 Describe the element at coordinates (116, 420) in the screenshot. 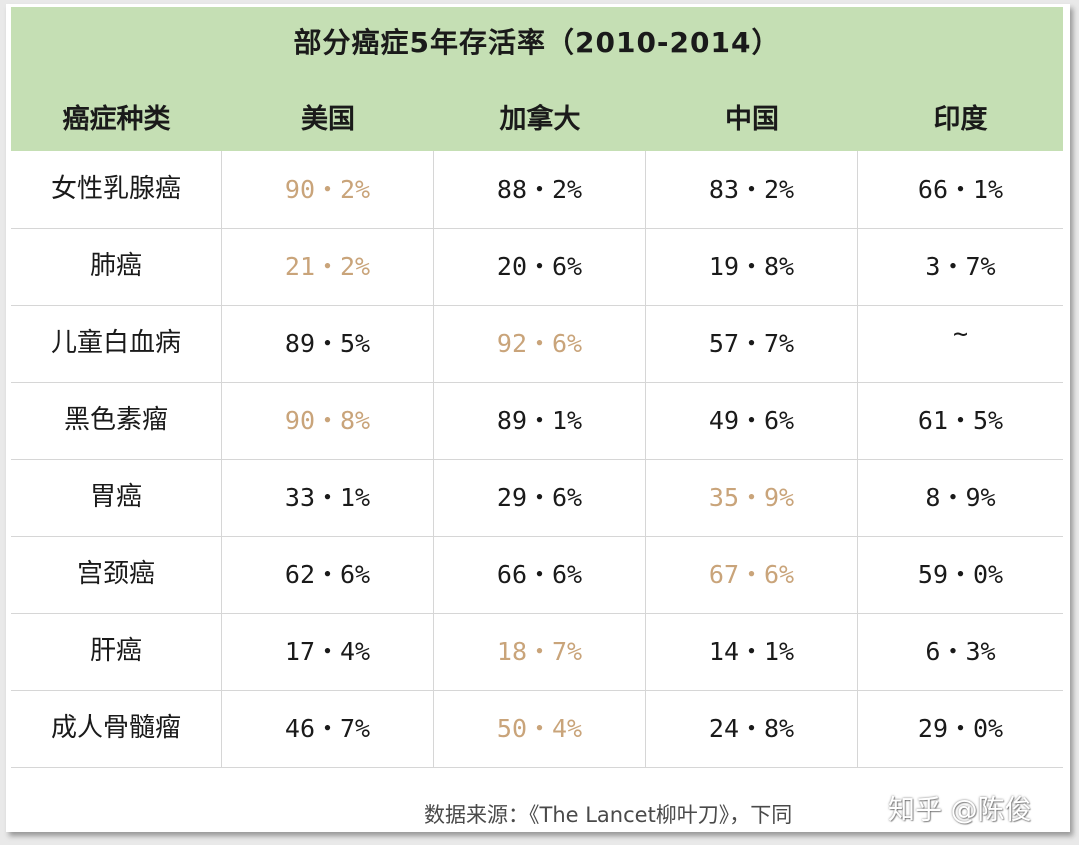

I see `cancer-name-cell: 黑色素瘤` at that location.